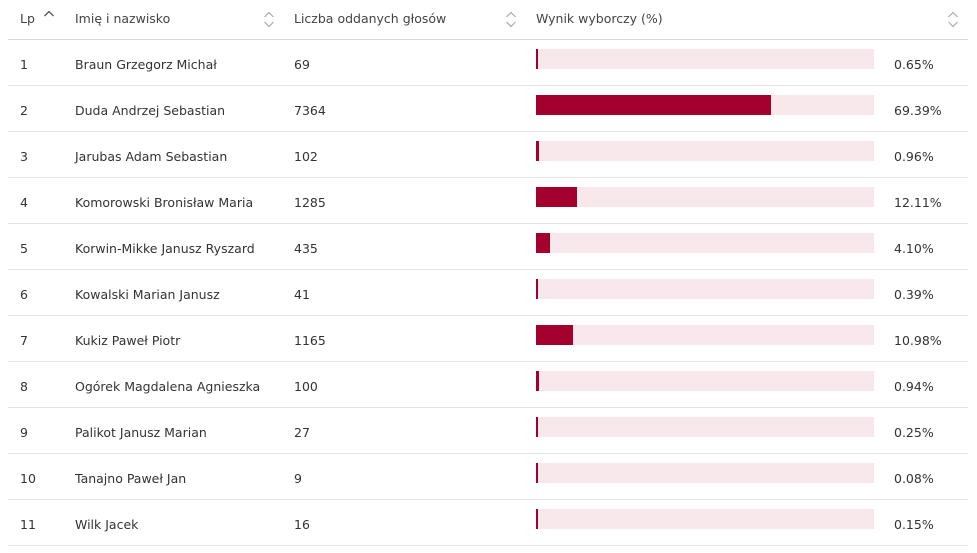 Image resolution: width=977 pixels, height=553 pixels. Describe the element at coordinates (914, 156) in the screenshot. I see `result-percentage: 0.96%` at that location.